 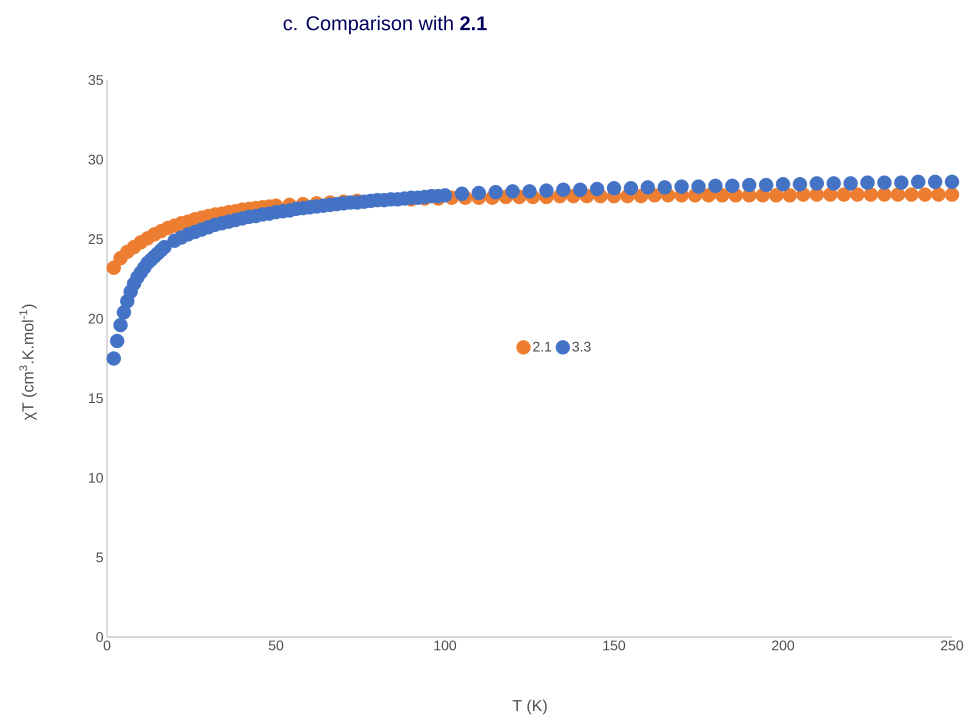 What do you see at coordinates (276, 645) in the screenshot?
I see `x-tick-label: 50` at bounding box center [276, 645].